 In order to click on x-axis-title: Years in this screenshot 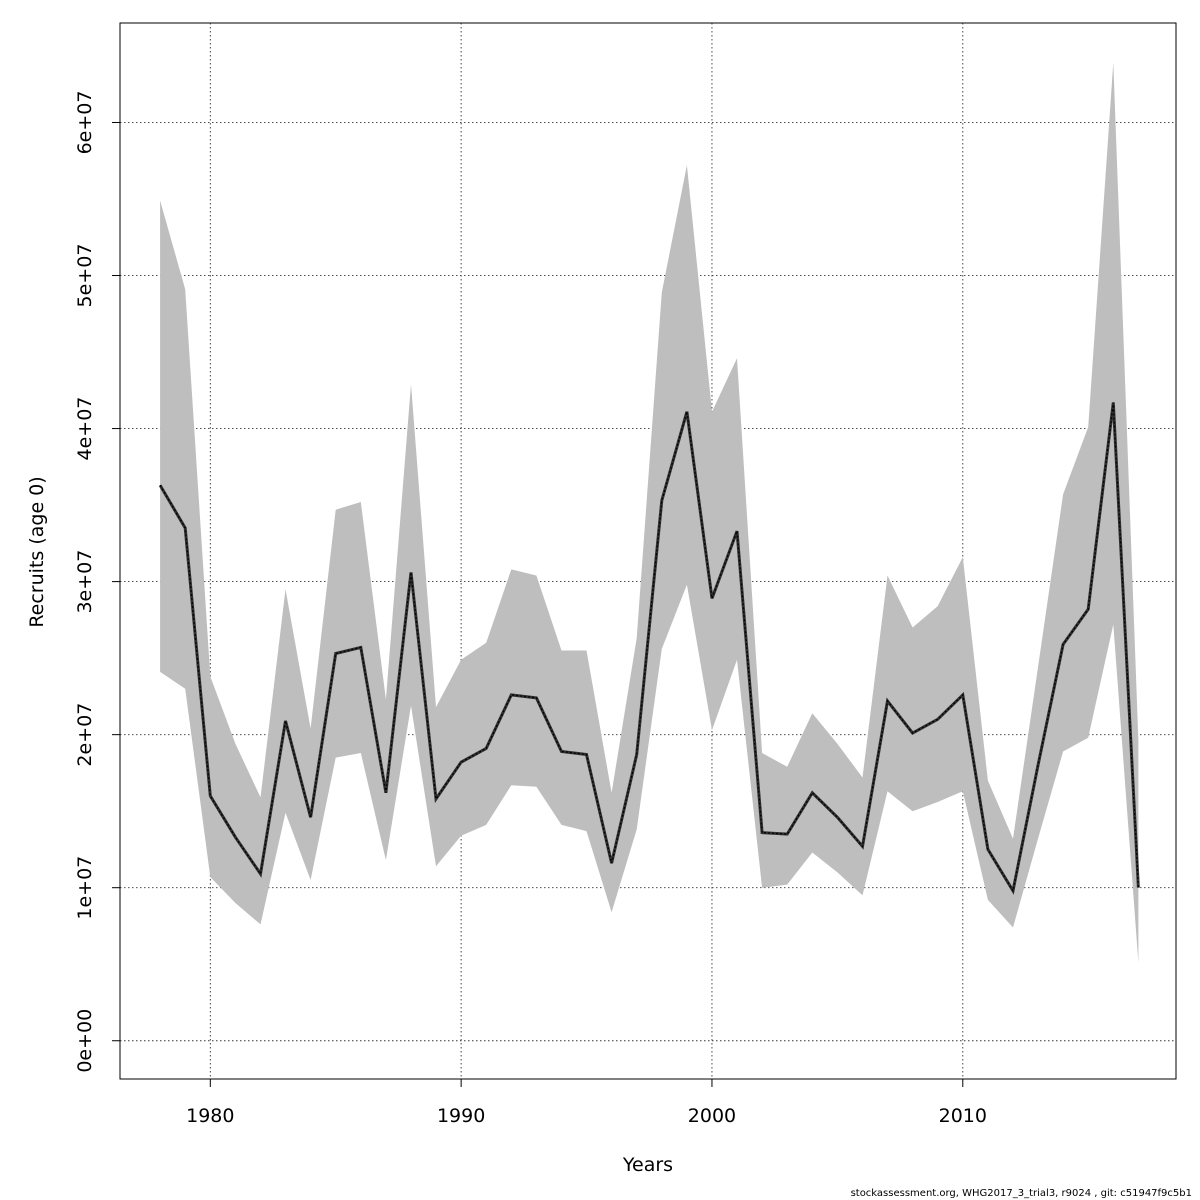, I will do `click(647, 1165)`.